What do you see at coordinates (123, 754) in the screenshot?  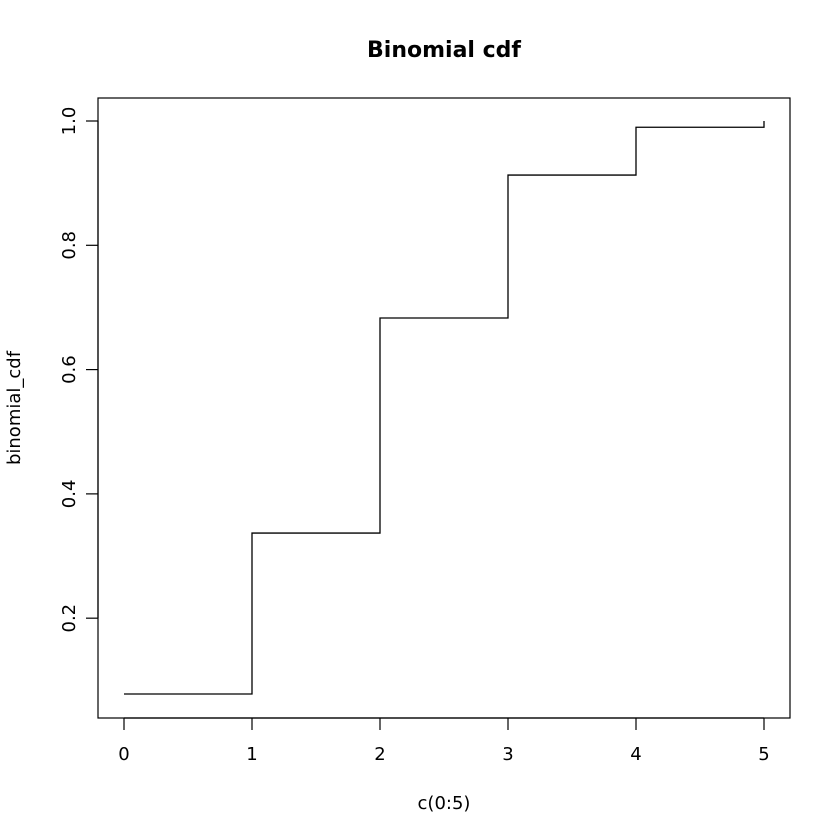 I see `x-tick-label: 0` at bounding box center [123, 754].